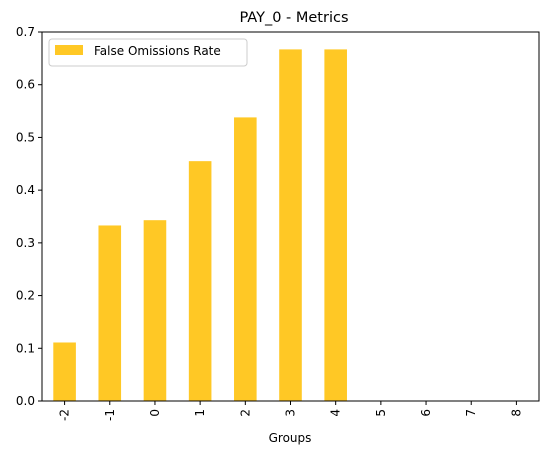  What do you see at coordinates (245, 413) in the screenshot?
I see `x-tick-label: 2` at bounding box center [245, 413].